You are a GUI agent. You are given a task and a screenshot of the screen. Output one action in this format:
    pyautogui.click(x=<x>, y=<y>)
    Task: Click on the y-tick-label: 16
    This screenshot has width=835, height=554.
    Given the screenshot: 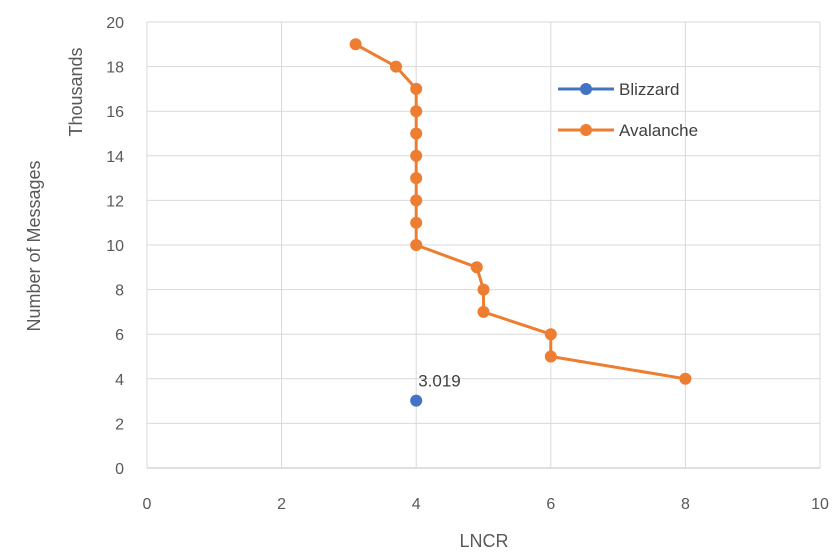 What is the action you would take?
    pyautogui.click(x=115, y=112)
    